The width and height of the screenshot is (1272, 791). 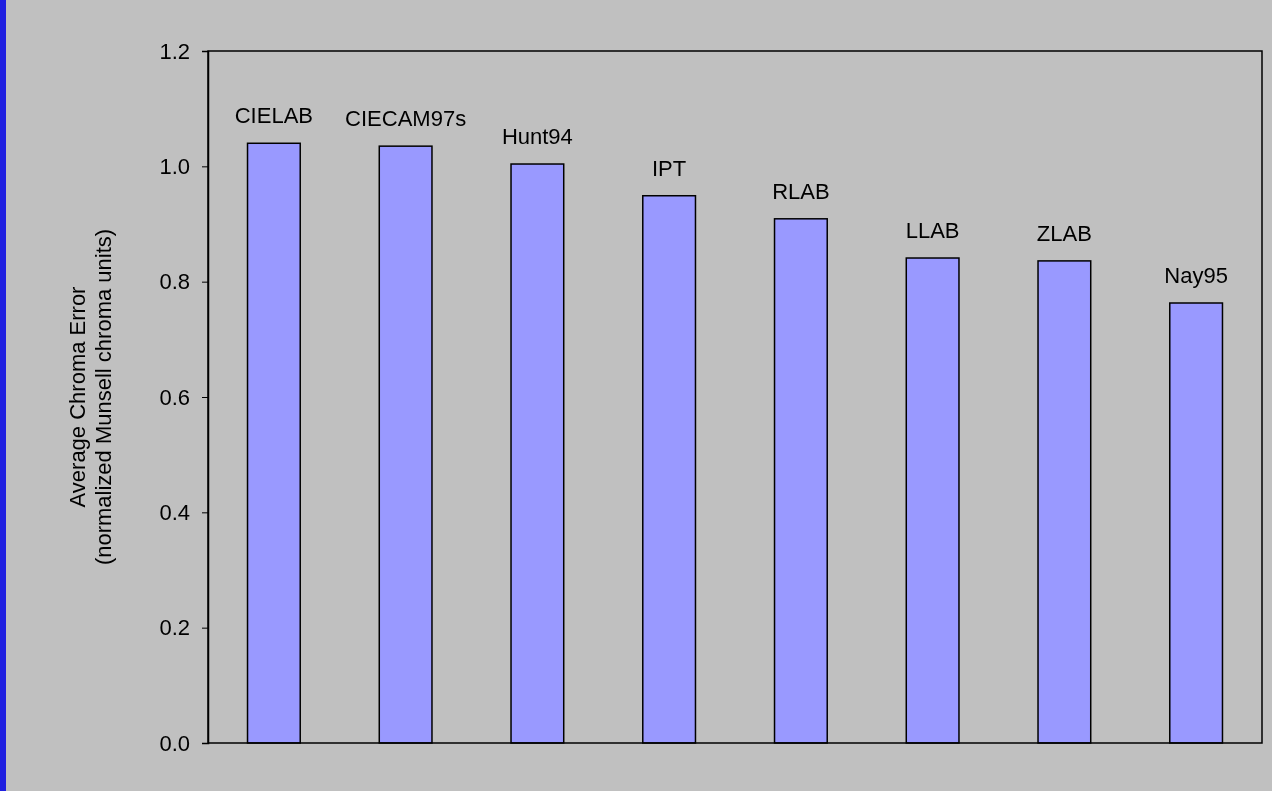 I want to click on y-tick-label: 0.8, so click(x=174, y=282).